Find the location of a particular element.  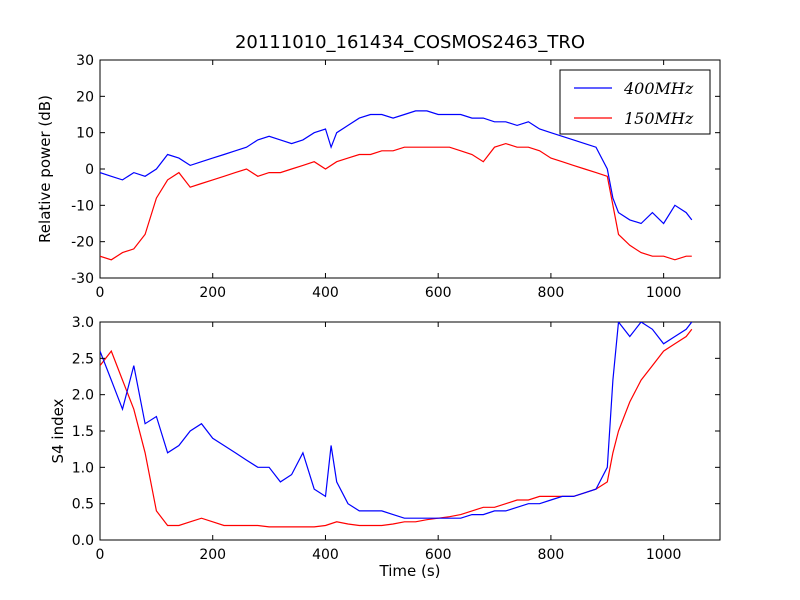

bottom-xtick-label: 200 is located at coordinates (212, 555).